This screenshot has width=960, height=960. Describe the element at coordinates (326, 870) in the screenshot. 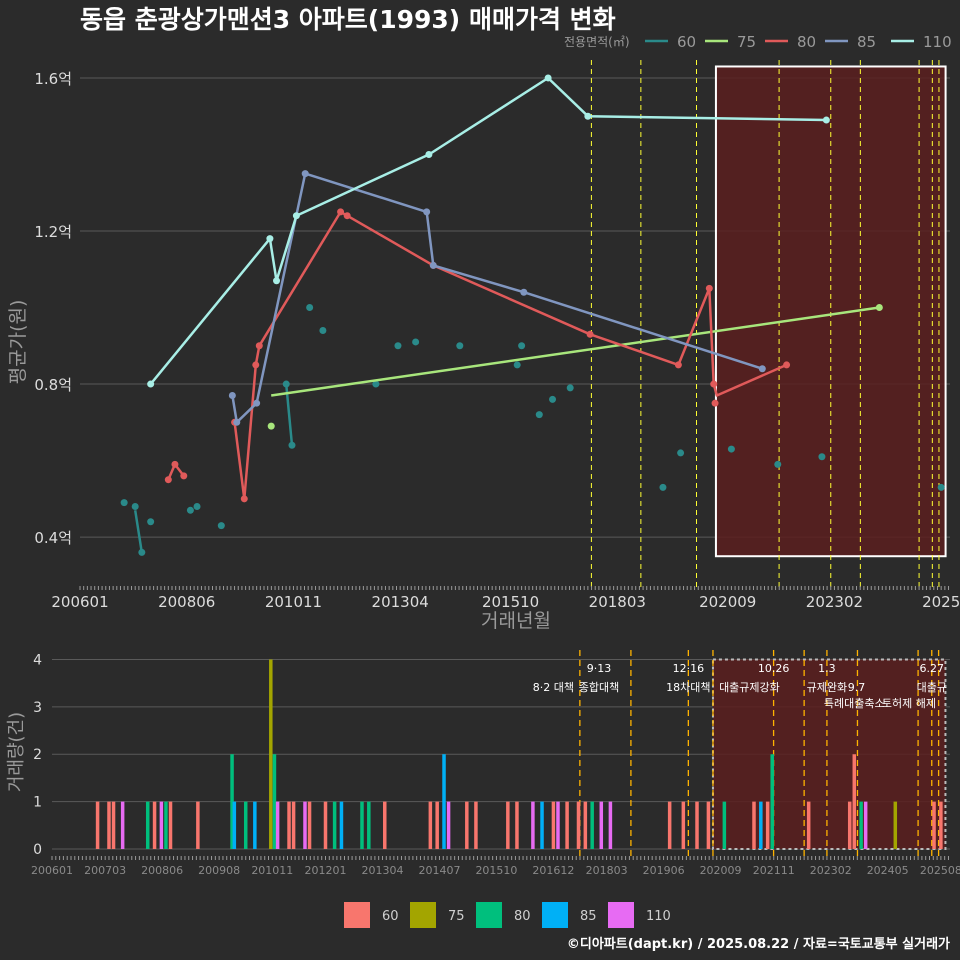

I see `volume-x-tick-label: 201201` at that location.